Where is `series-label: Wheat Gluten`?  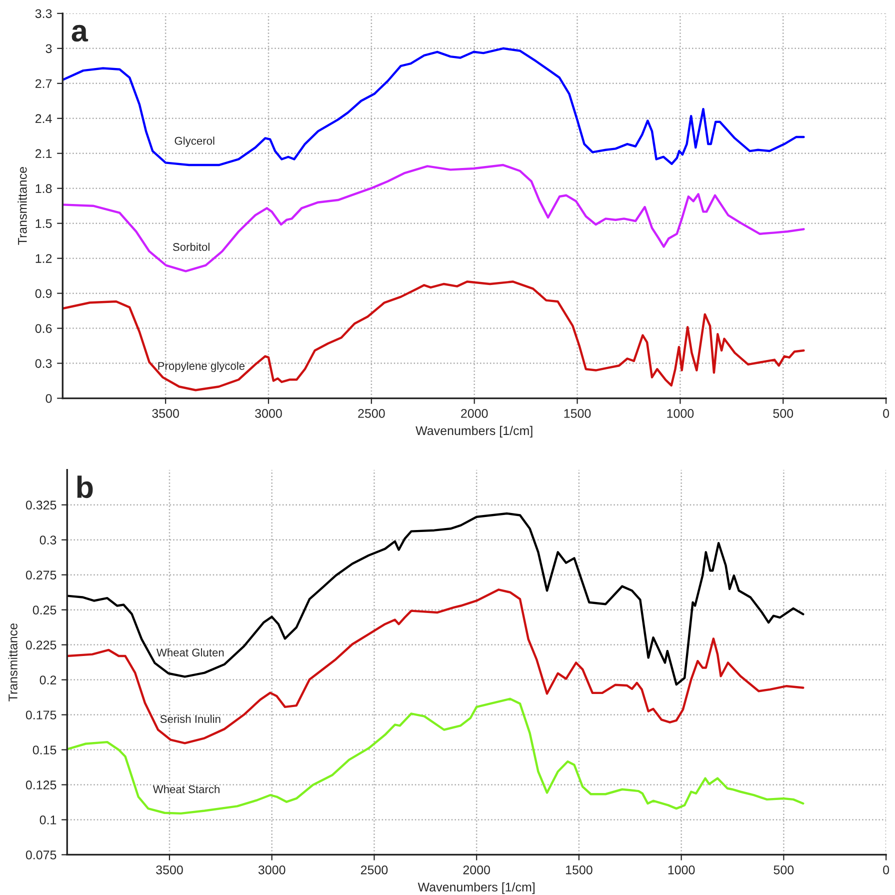 series-label: Wheat Gluten is located at coordinates (190, 652).